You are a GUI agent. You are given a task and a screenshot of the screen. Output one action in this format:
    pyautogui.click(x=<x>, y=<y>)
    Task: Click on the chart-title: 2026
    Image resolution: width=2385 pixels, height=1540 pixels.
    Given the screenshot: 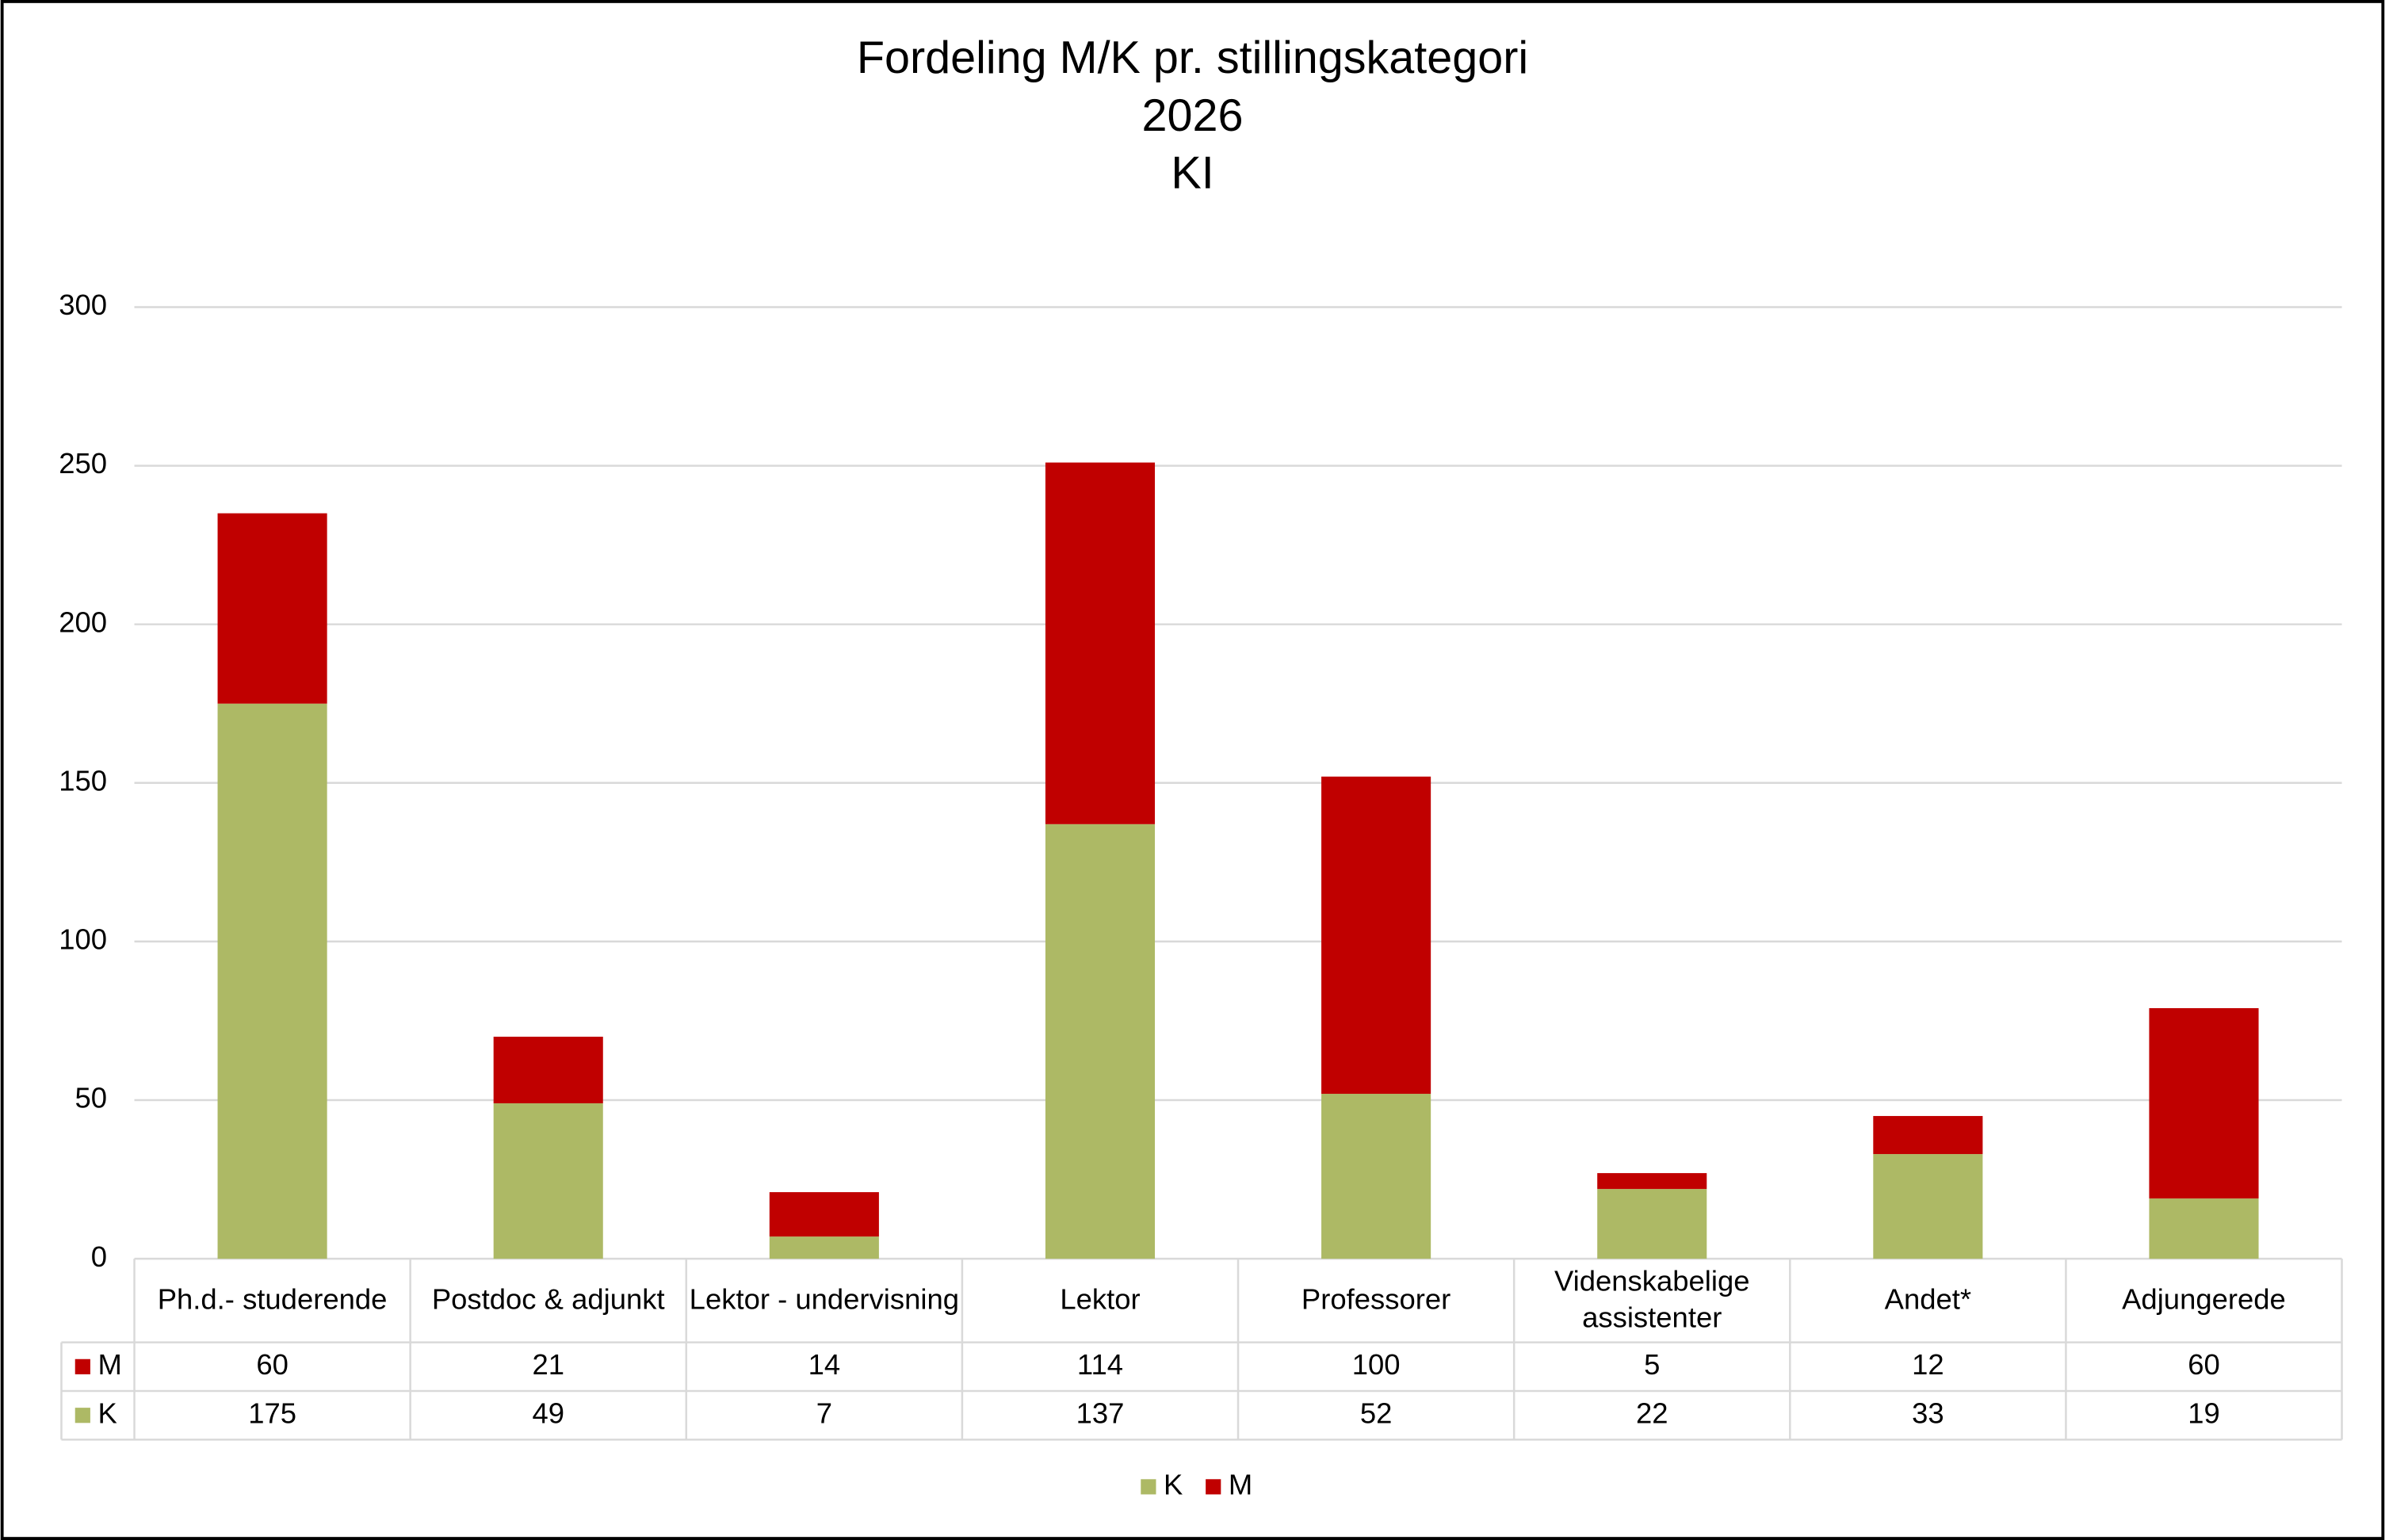 What is the action you would take?
    pyautogui.click(x=1193, y=115)
    